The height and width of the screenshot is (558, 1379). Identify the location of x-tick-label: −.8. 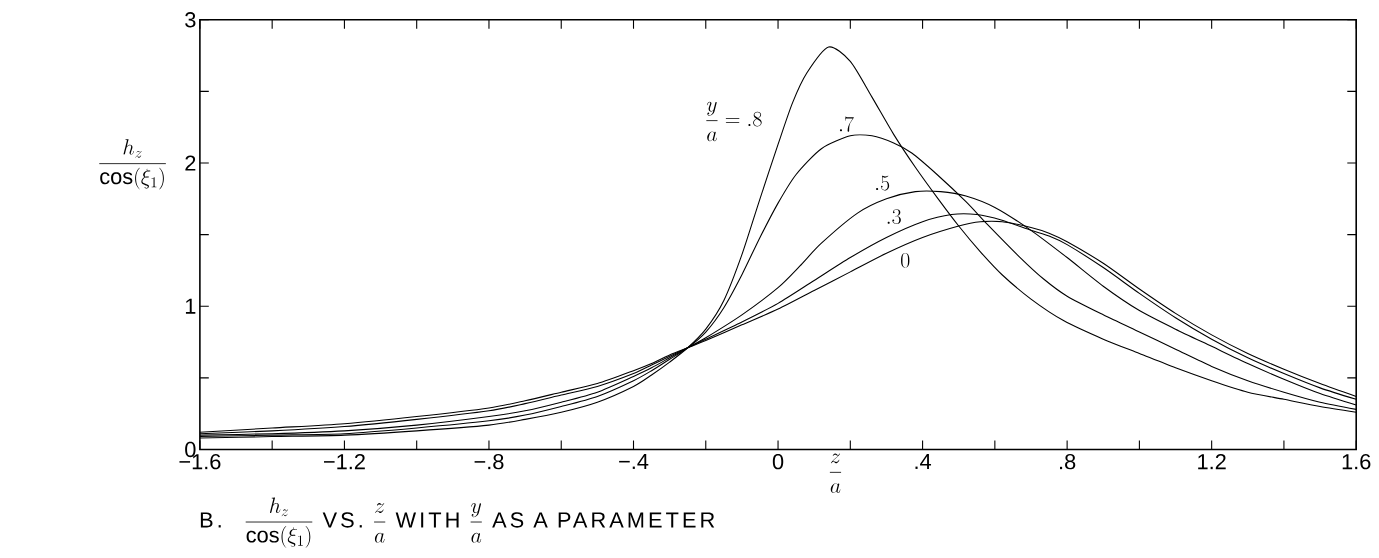
(489, 461).